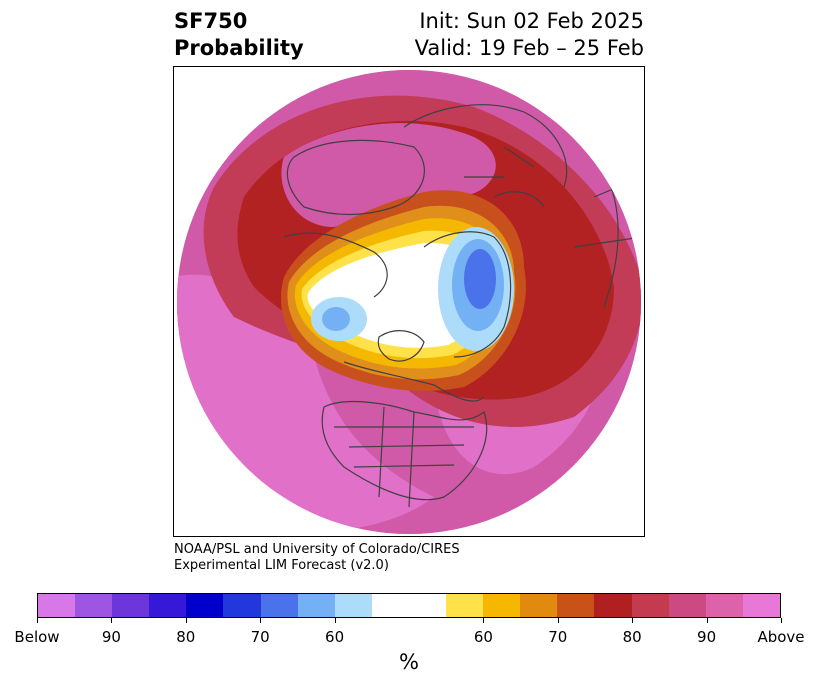  I want to click on title-variable: SF750, so click(211, 21).